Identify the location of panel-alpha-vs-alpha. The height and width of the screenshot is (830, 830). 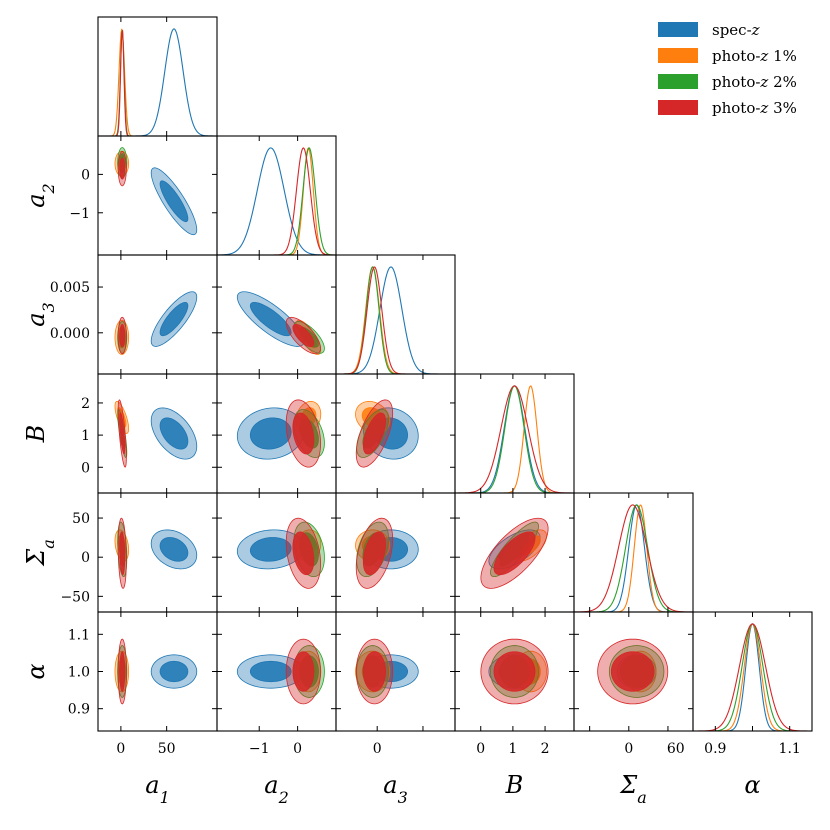
(752, 671).